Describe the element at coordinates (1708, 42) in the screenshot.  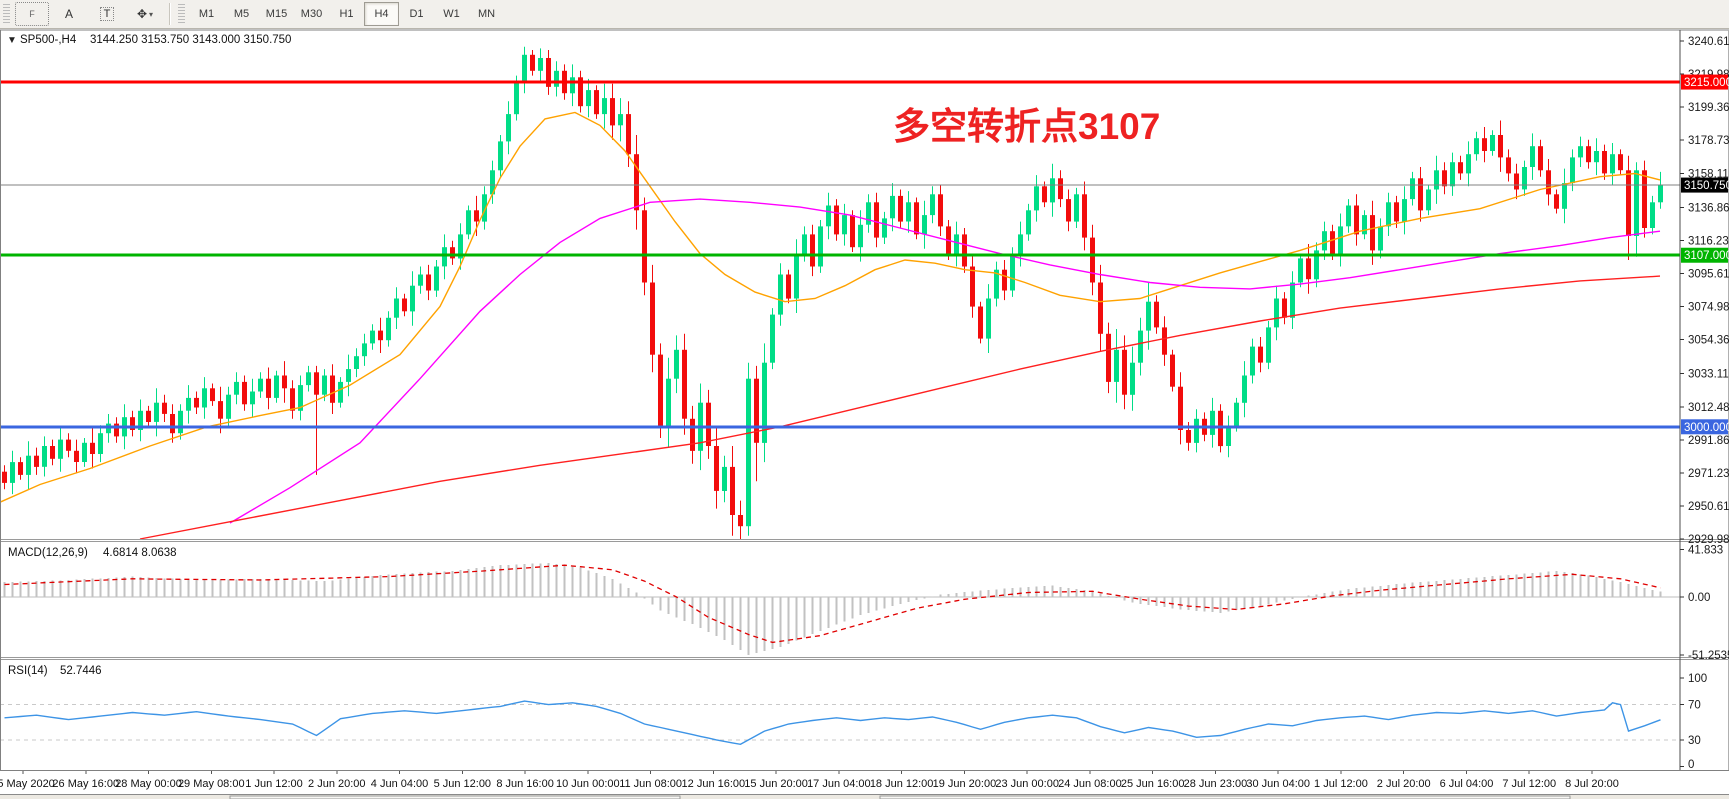
I see `price-tick-label: 3240.610` at that location.